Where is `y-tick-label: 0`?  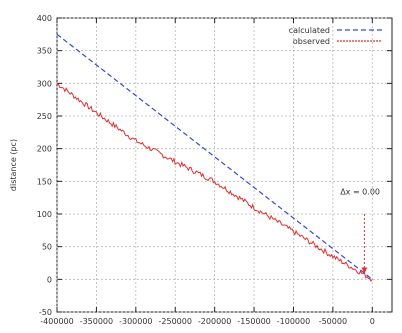 y-tick-label: 0 is located at coordinates (49, 279).